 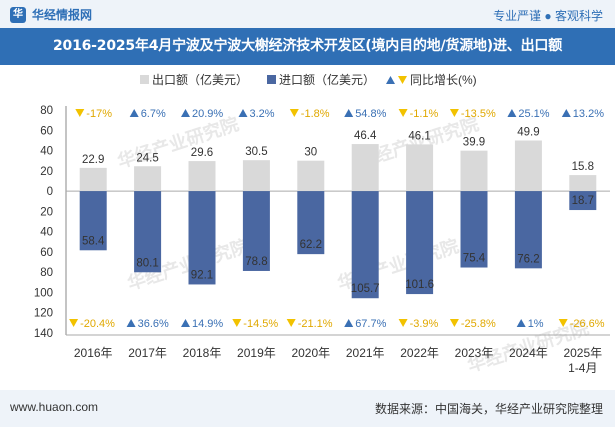 I want to click on y-tick-label: 100, so click(x=43, y=293).